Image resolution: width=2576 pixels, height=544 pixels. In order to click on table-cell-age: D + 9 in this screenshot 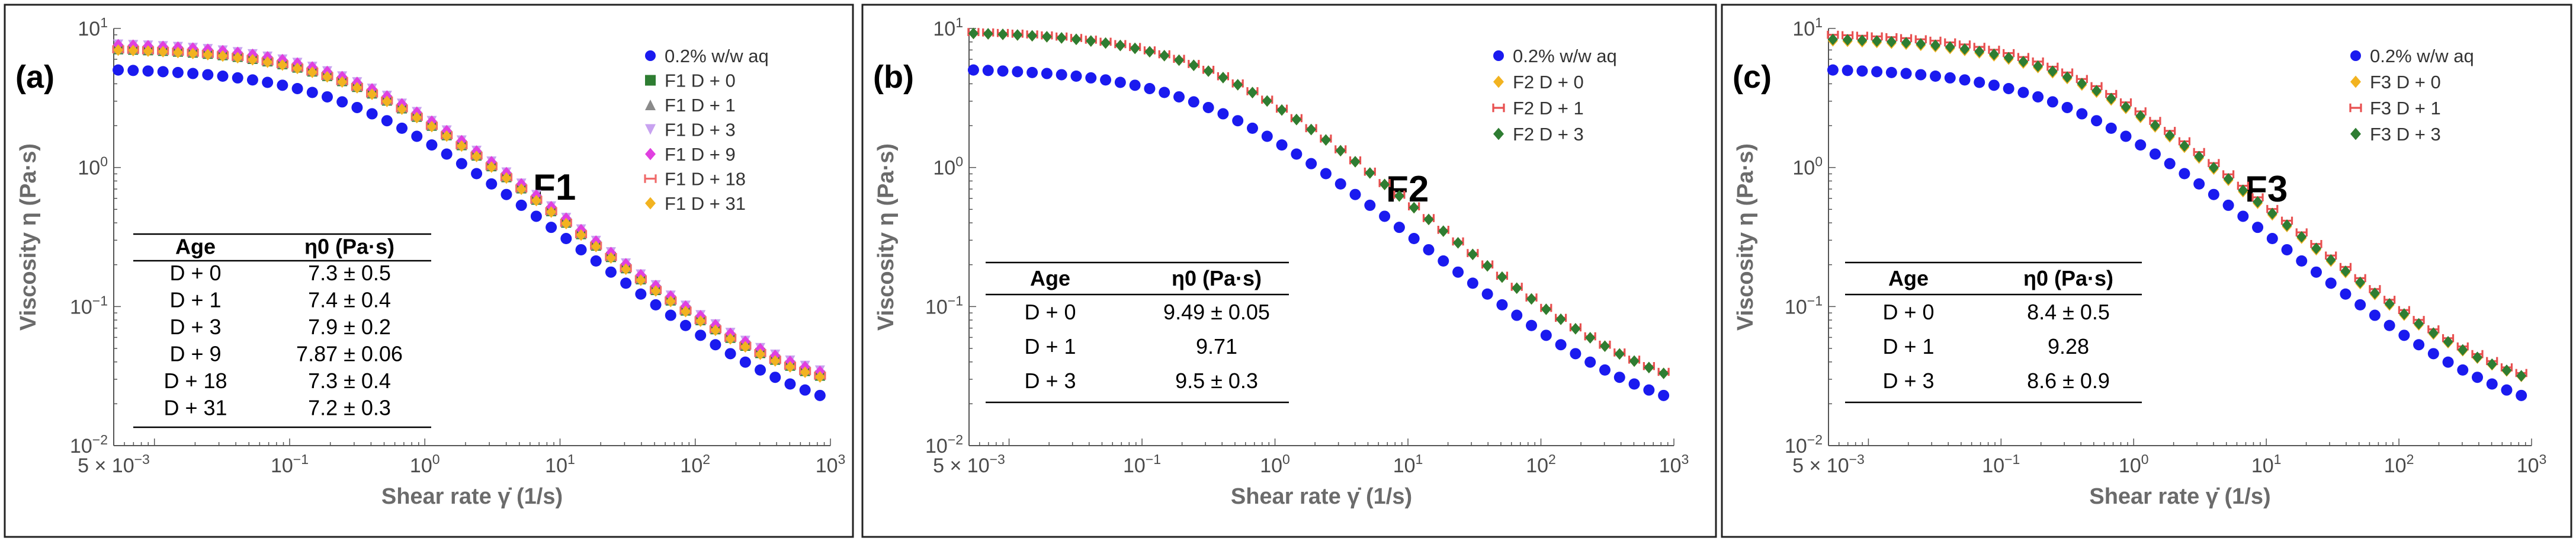, I will do `click(195, 353)`.